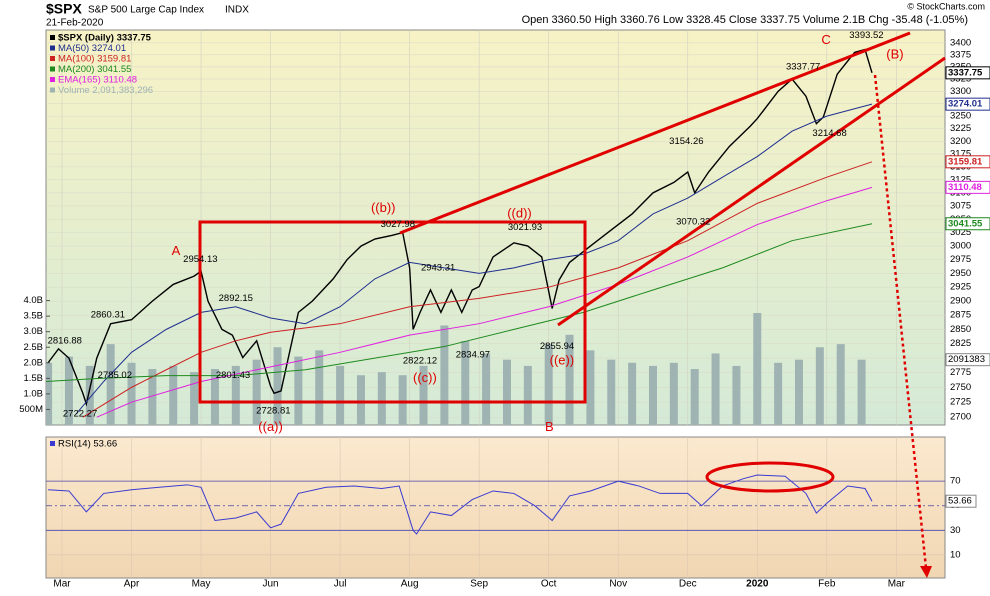 The width and height of the screenshot is (990, 596). What do you see at coordinates (693, 221) in the screenshot?
I see `price-label: 3070.32` at bounding box center [693, 221].